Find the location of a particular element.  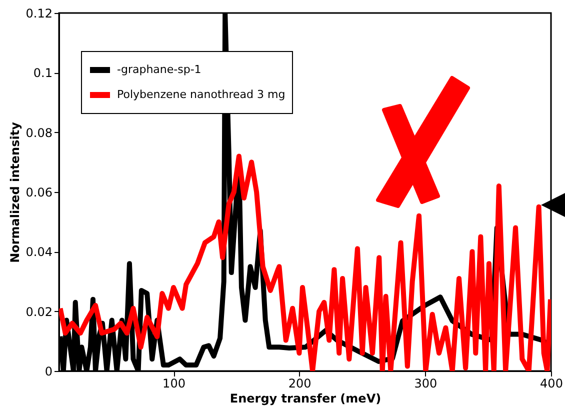

y-axis-title: Normalized intensity is located at coordinates (15, 192).